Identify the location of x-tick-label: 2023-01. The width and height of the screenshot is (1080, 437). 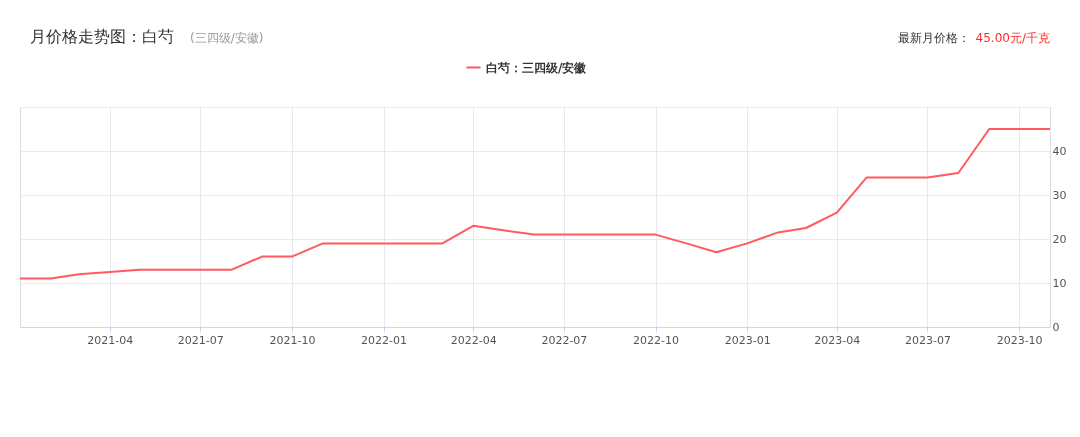
(747, 340).